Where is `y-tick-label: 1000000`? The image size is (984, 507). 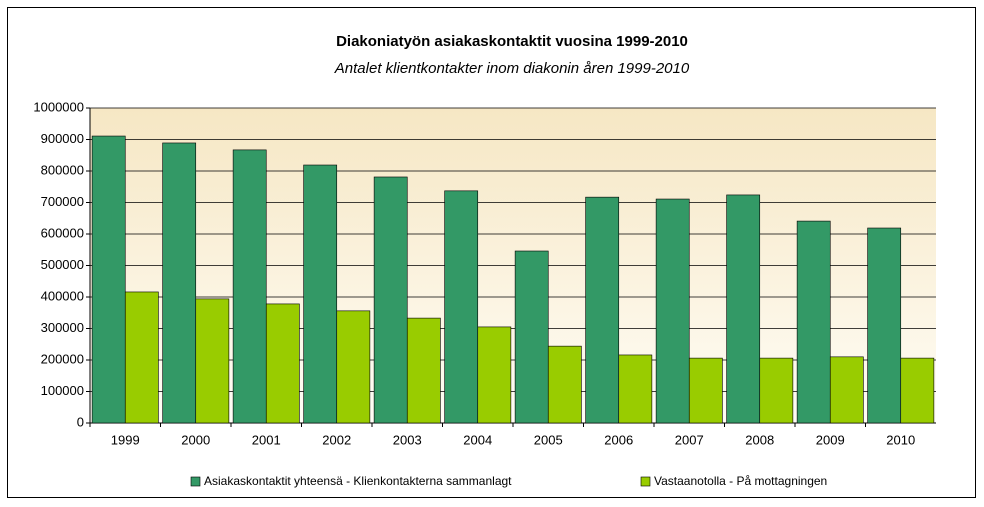 y-tick-label: 1000000 is located at coordinates (58, 106).